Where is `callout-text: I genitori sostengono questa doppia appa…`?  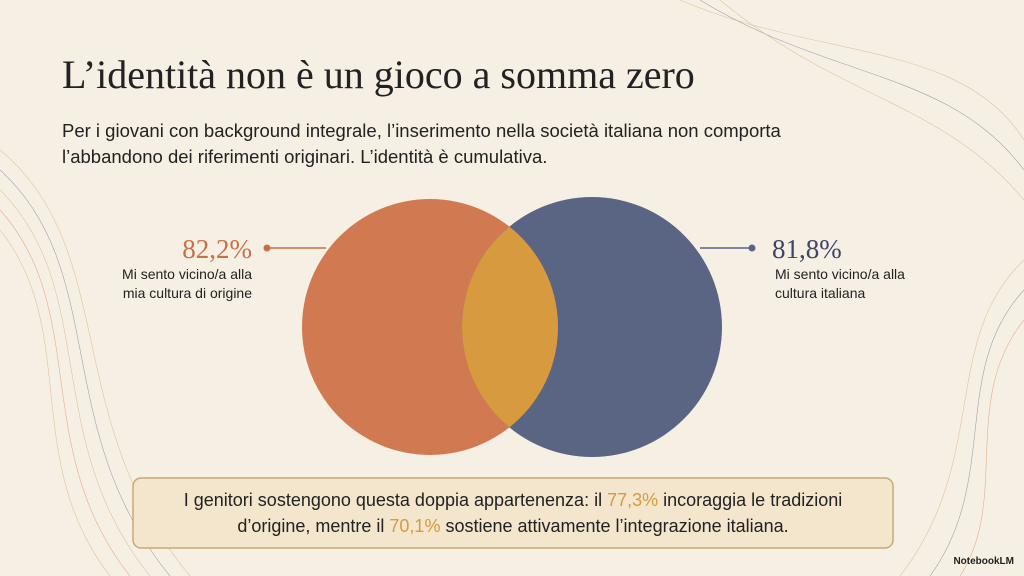 callout-text: I genitori sostengono questa doppia appa… is located at coordinates (395, 500).